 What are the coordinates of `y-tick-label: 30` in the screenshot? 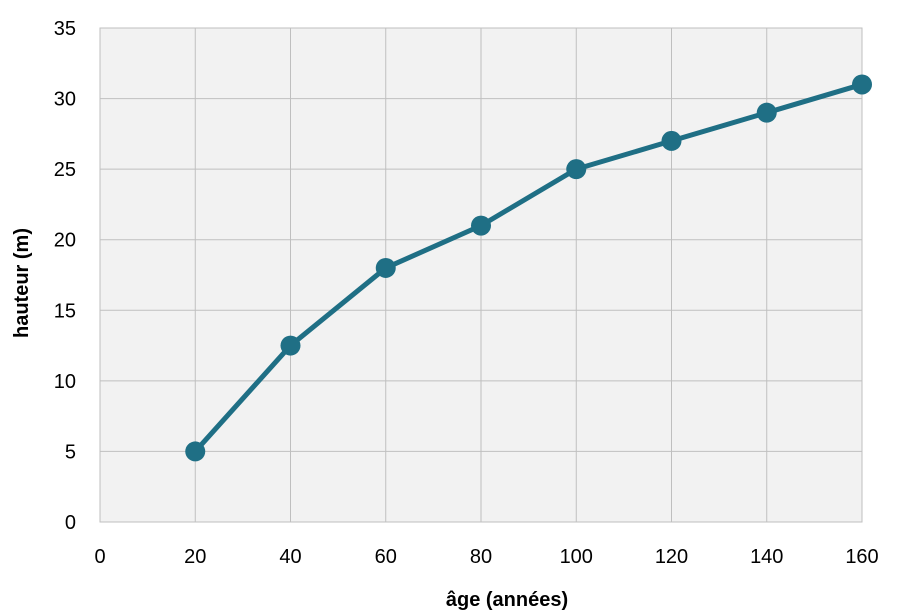 It's located at (65, 100).